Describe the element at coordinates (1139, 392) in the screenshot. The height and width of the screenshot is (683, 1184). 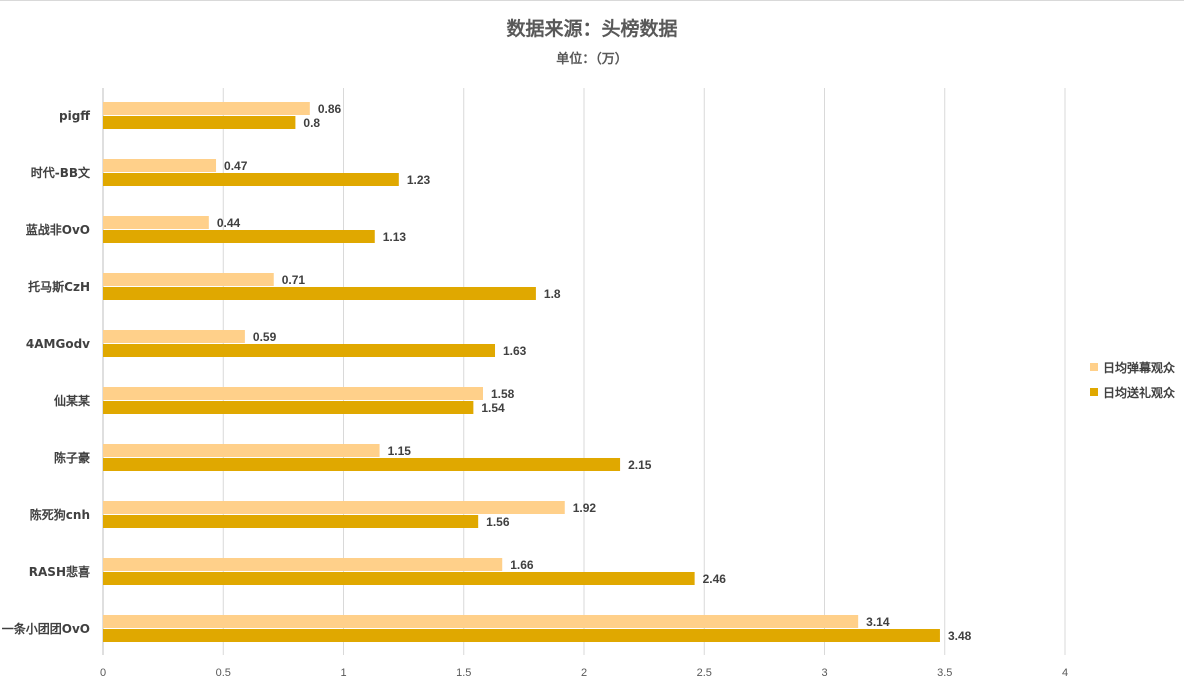
I see `legend-label-gift: 日均送礼观众` at that location.